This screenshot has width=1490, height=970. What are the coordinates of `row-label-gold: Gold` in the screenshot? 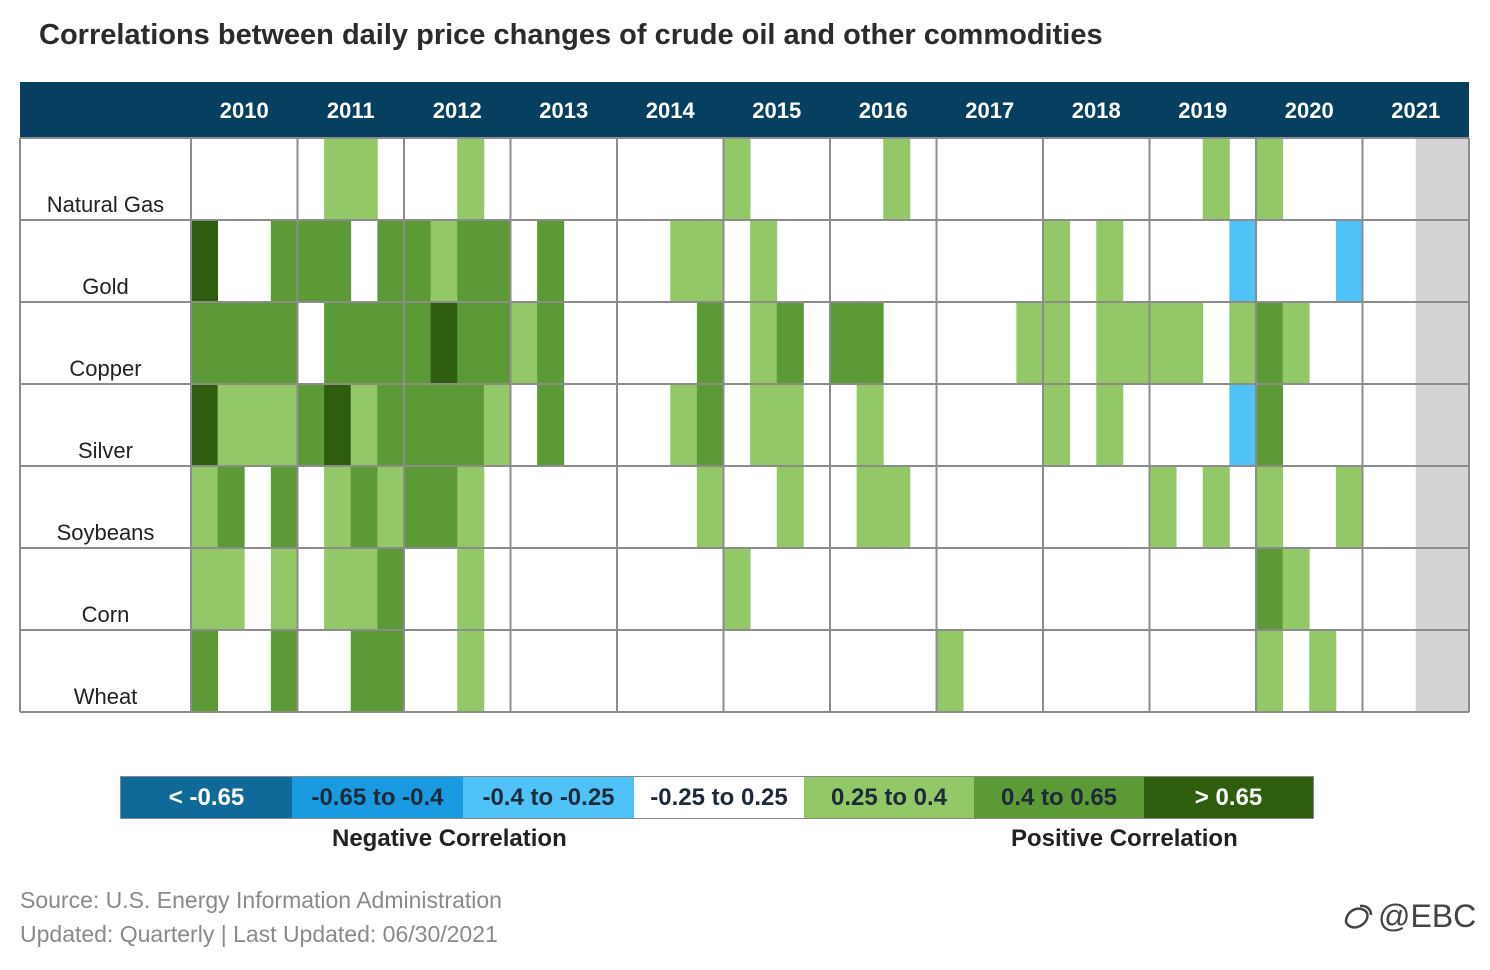 It's located at (105, 286).